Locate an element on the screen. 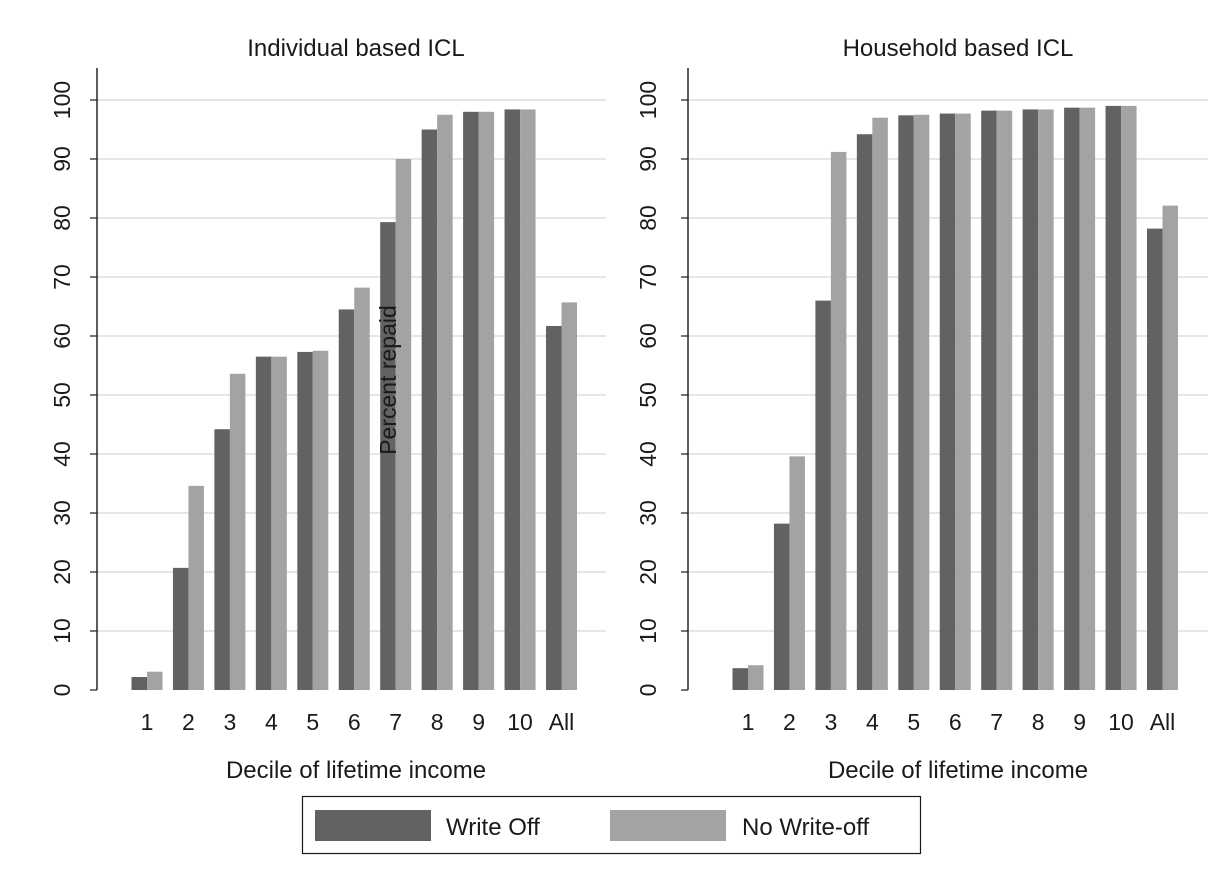 This screenshot has width=1208, height=879. legend-label: Write Off is located at coordinates (493, 827).